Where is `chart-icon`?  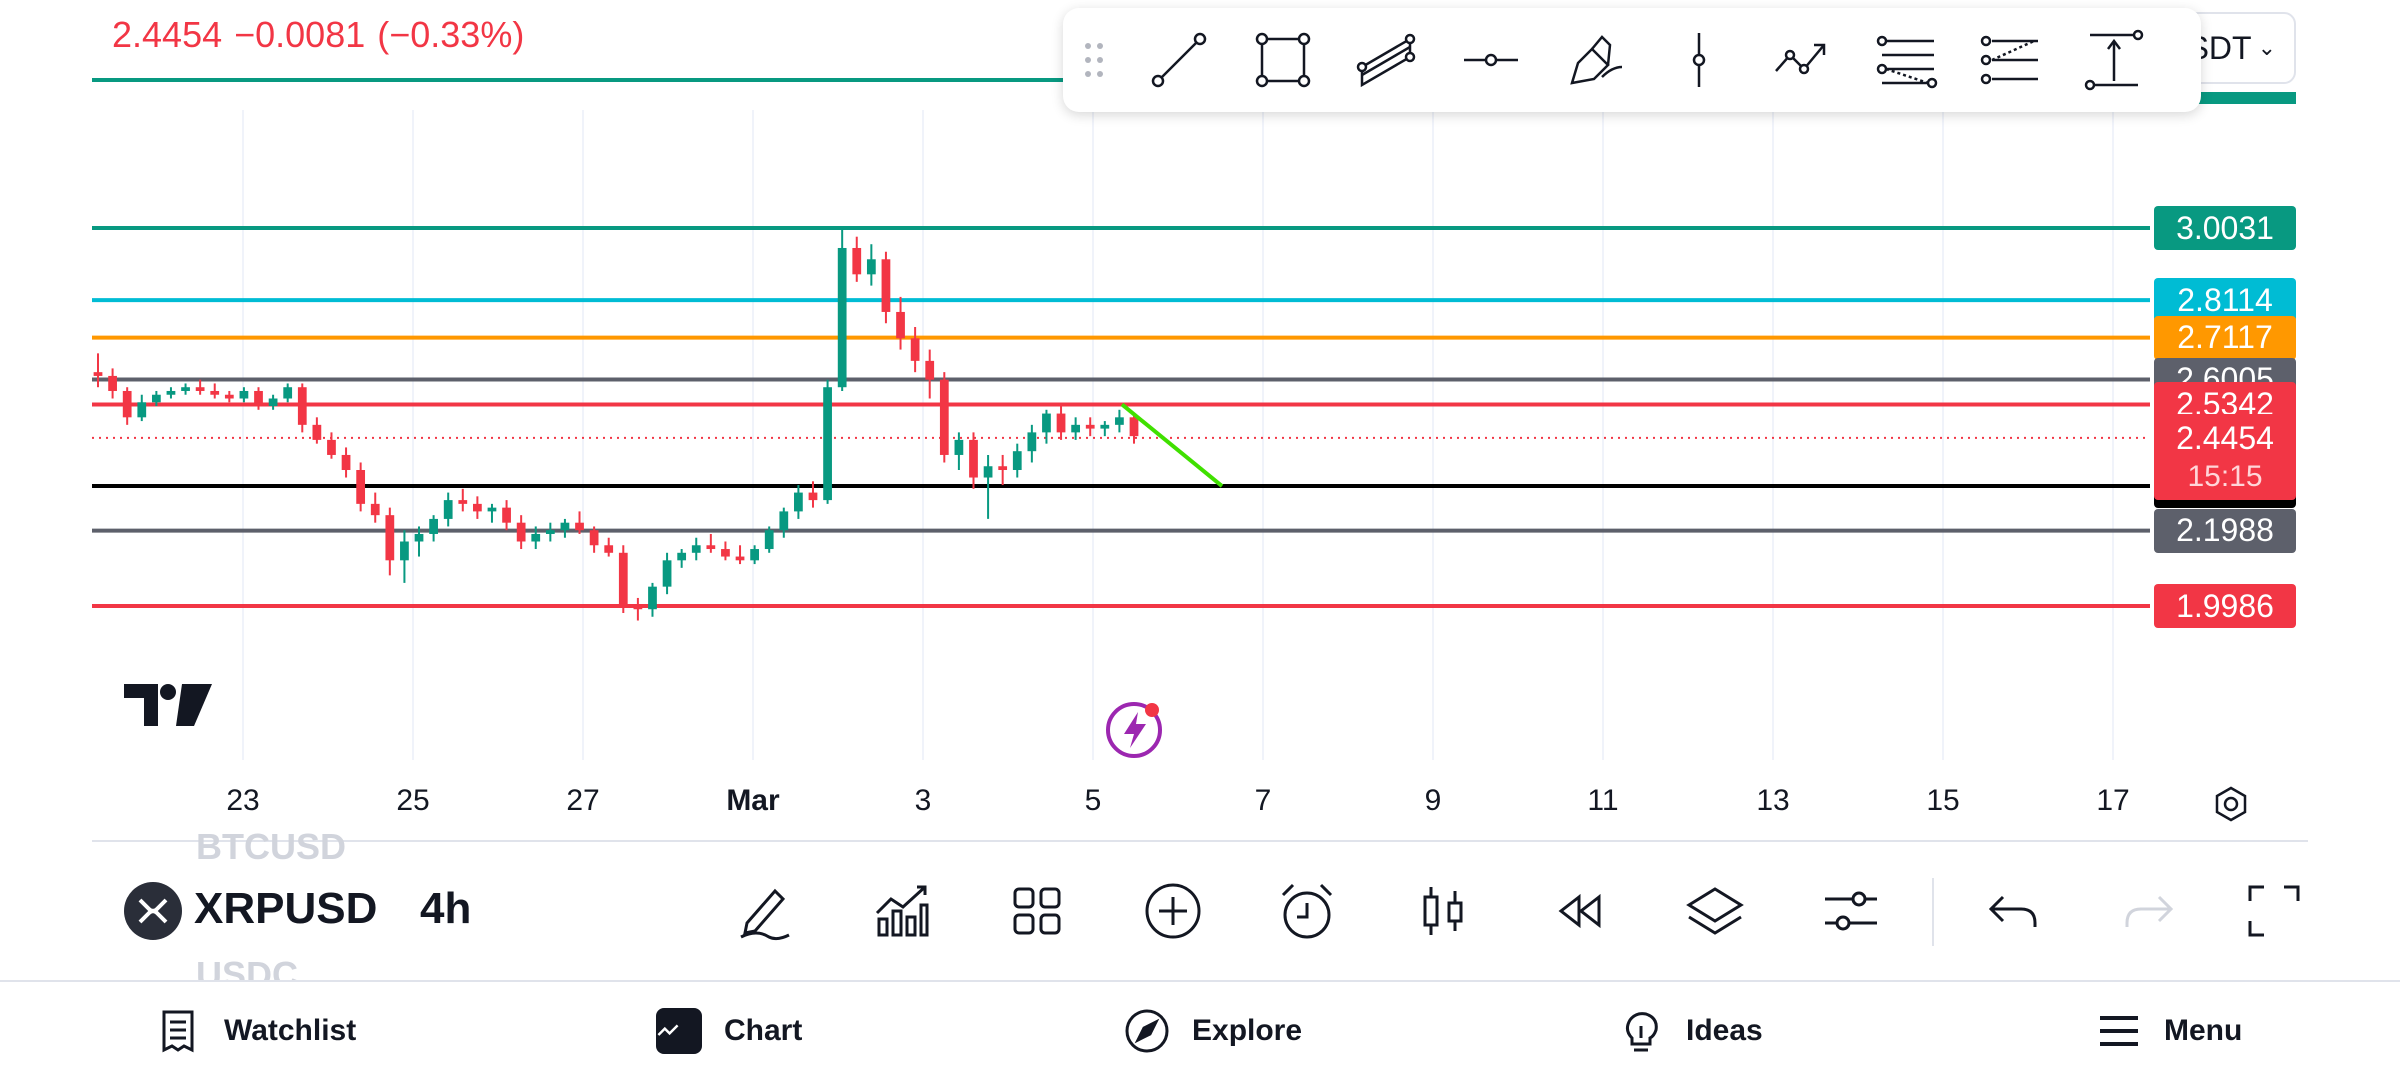
chart-icon is located at coordinates (679, 1031).